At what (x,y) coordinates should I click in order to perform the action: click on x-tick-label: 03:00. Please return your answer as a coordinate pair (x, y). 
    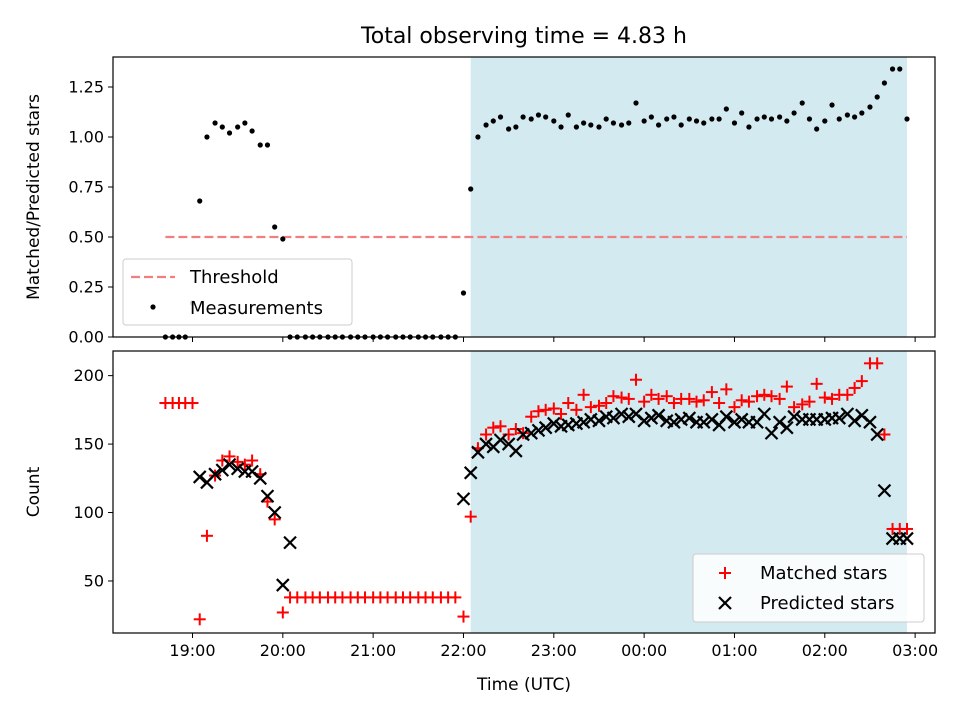
    Looking at the image, I should click on (915, 650).